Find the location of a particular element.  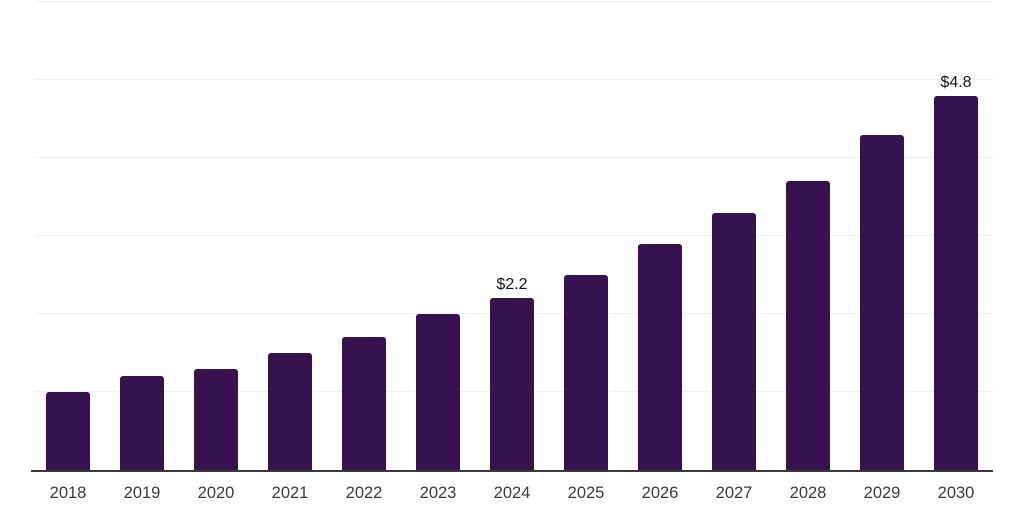

x-tick-label-2023: 2023 is located at coordinates (438, 493).